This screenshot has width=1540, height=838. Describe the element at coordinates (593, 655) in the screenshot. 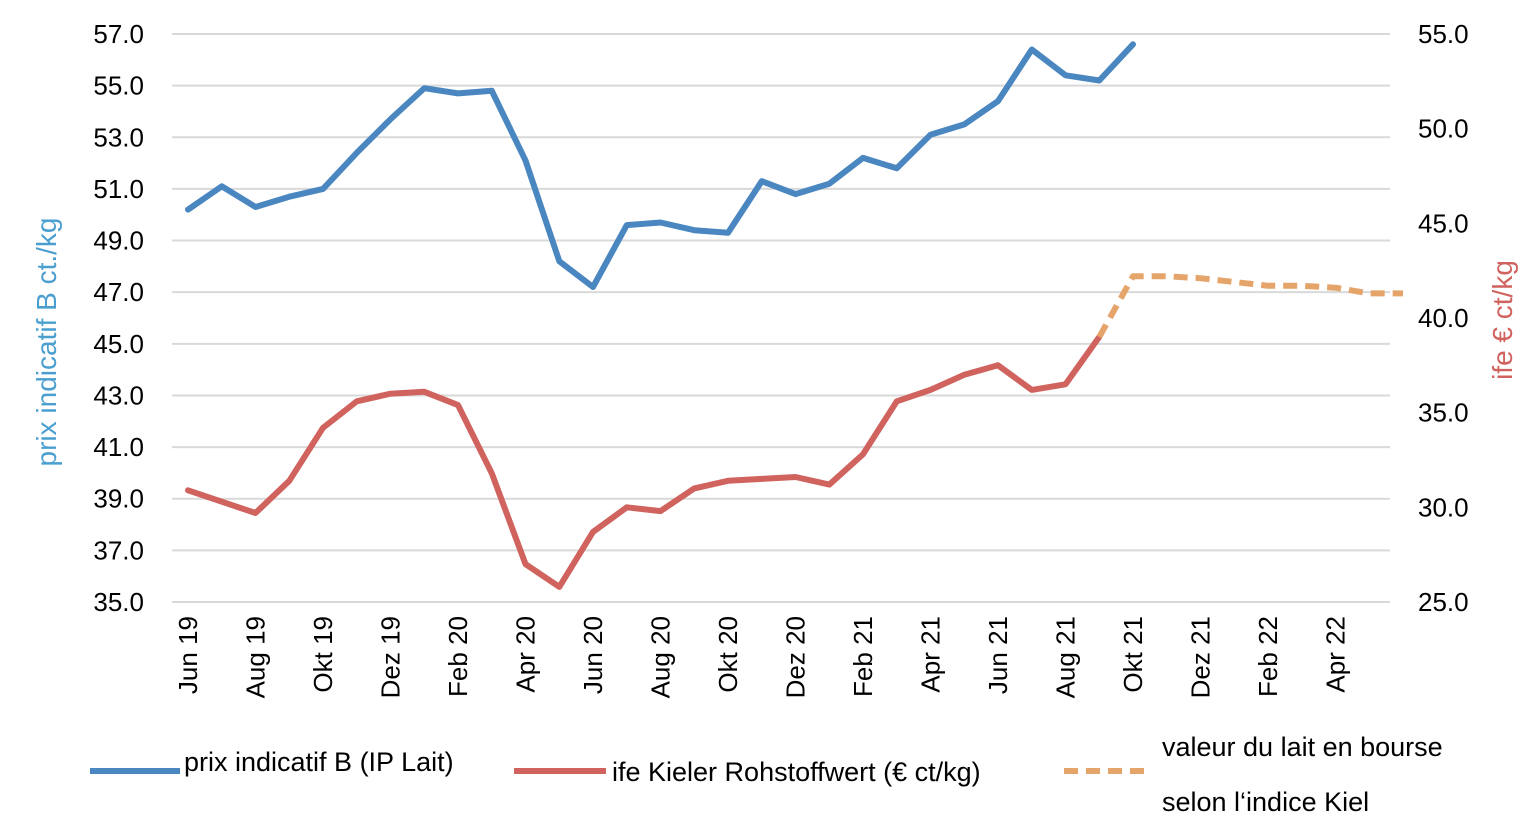

I see `x-tick-label: Jun 20` at that location.